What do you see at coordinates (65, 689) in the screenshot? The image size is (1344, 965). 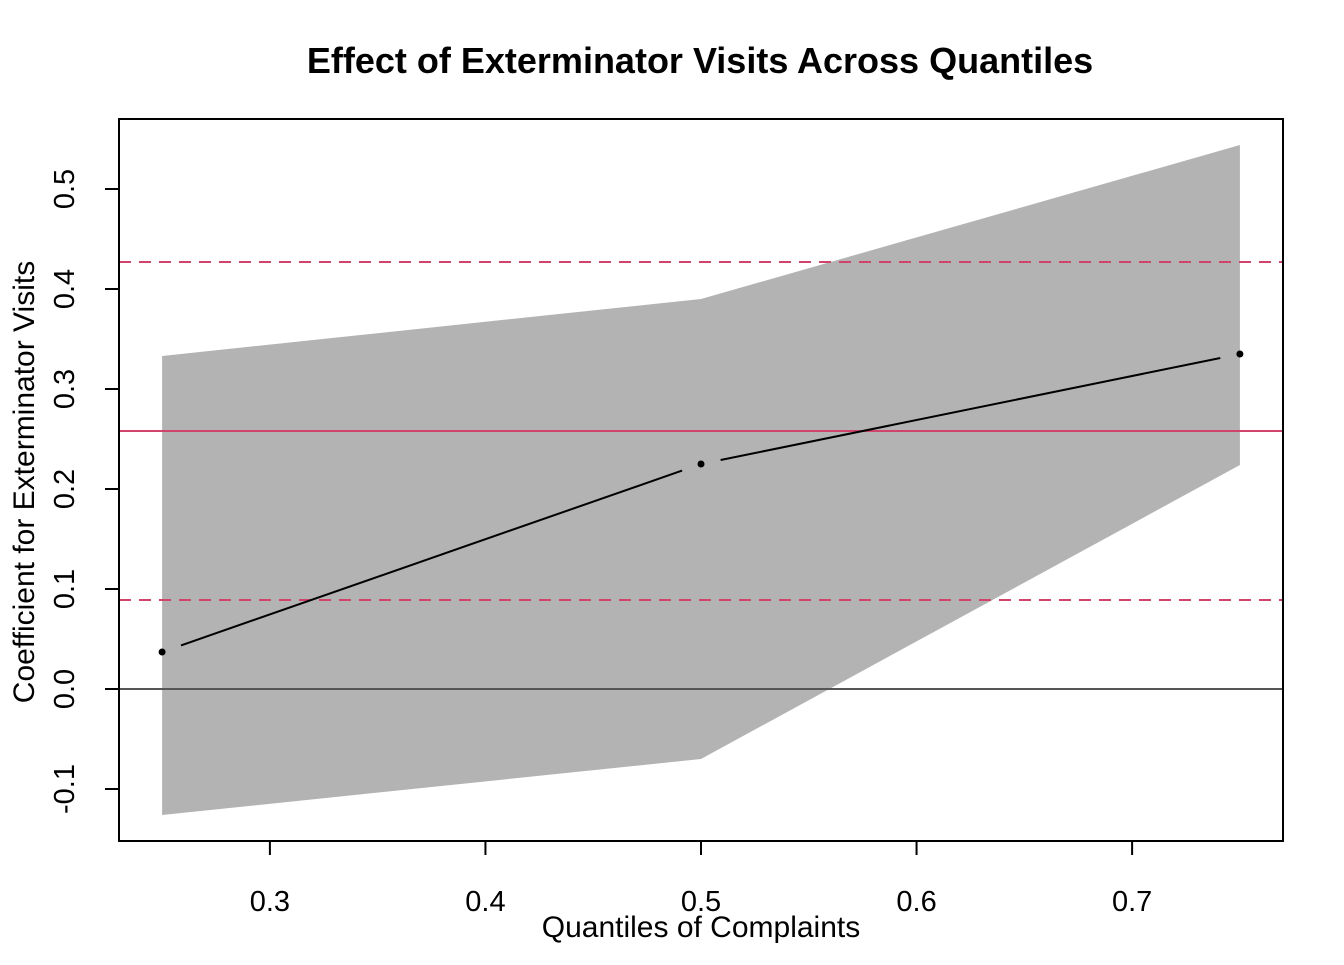 I see `y-tick-label: 0.0` at bounding box center [65, 689].